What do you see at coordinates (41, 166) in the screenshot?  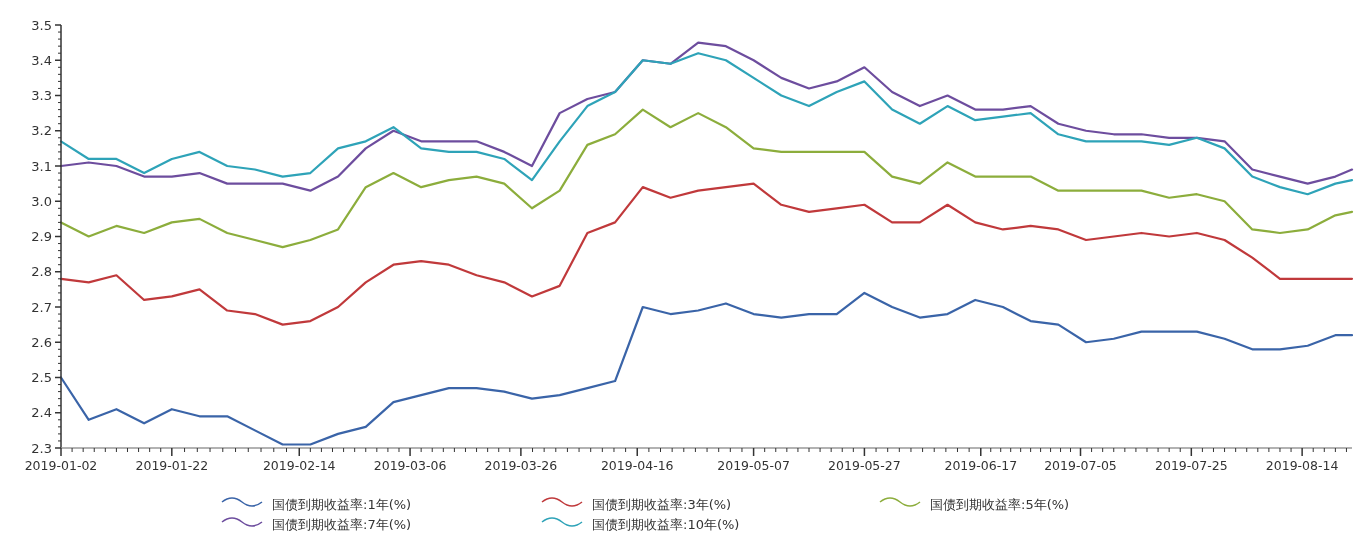 I see `y-tick-label: 3.1` at bounding box center [41, 166].